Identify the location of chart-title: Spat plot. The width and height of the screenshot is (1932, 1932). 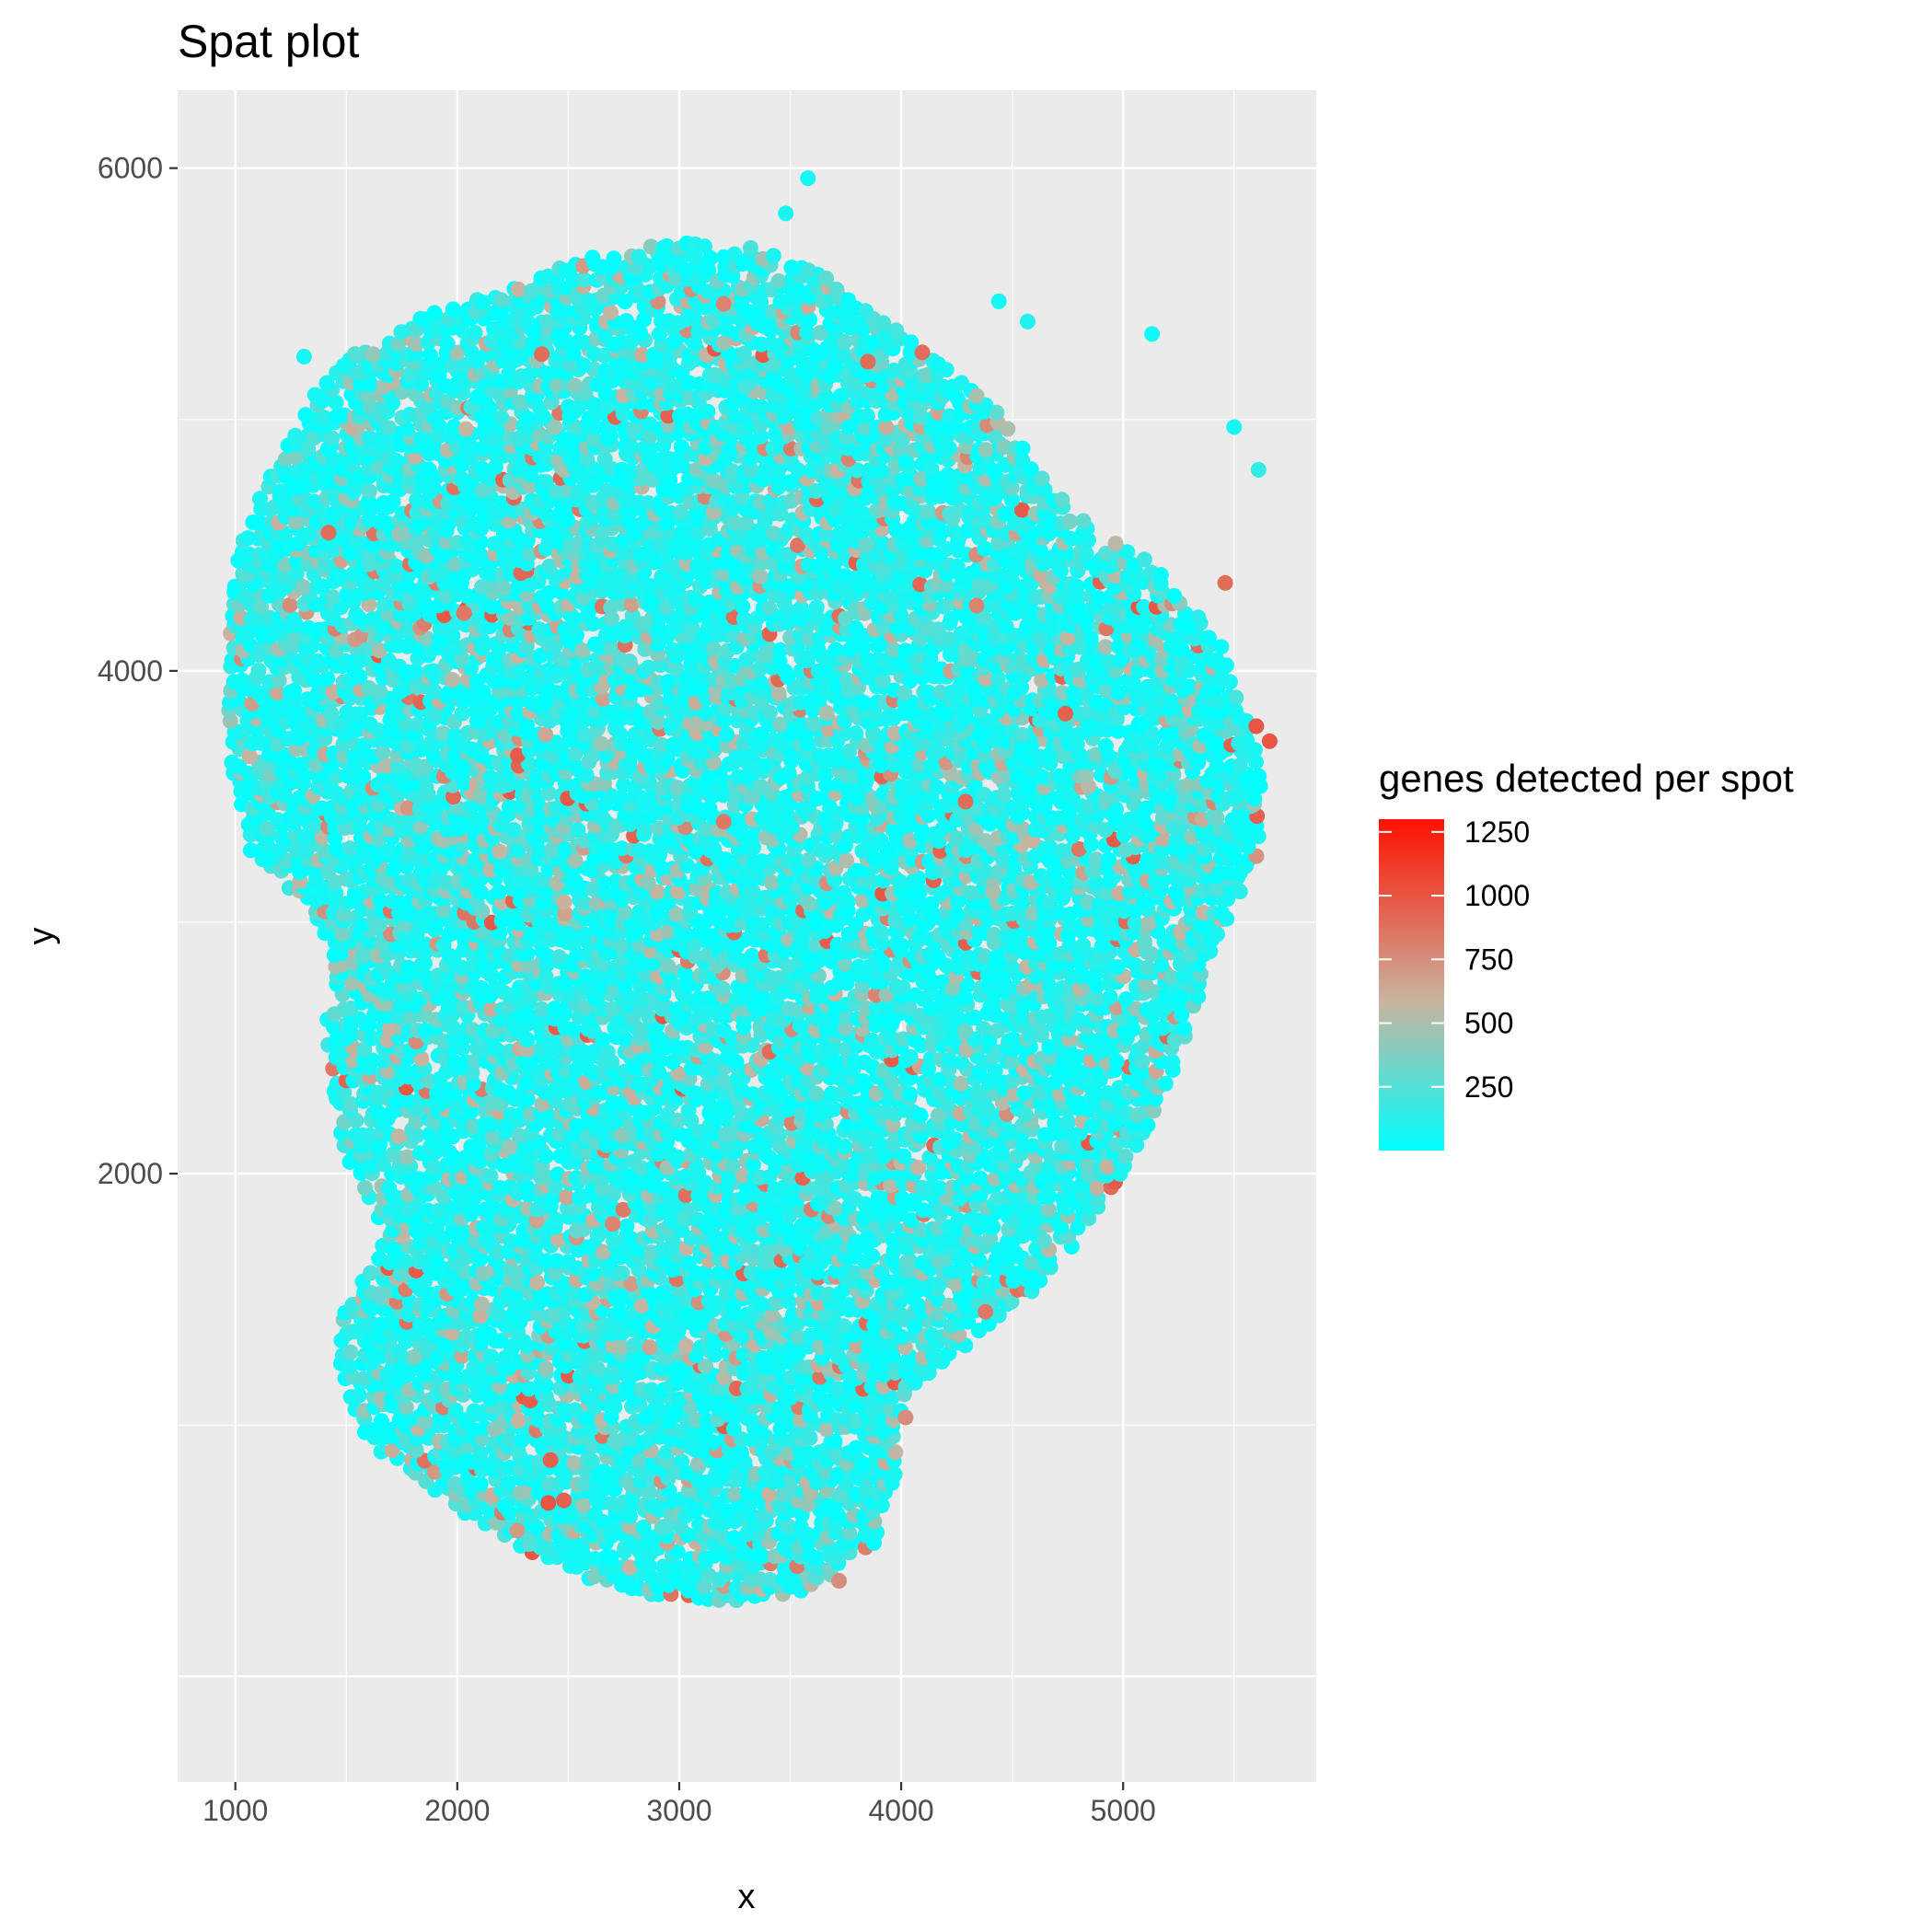
(268, 42).